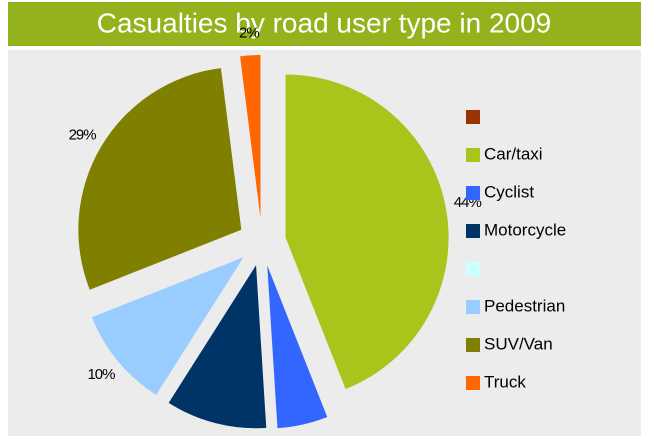 This screenshot has width=649, height=441. I want to click on legend-label: SUV/Van, so click(518, 343).